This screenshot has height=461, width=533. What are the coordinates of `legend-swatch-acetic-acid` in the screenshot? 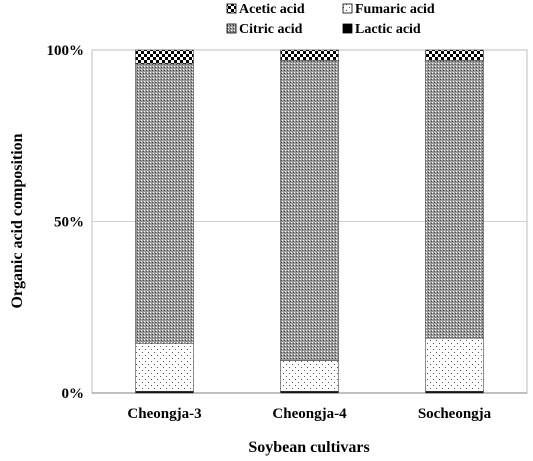 It's located at (231, 8).